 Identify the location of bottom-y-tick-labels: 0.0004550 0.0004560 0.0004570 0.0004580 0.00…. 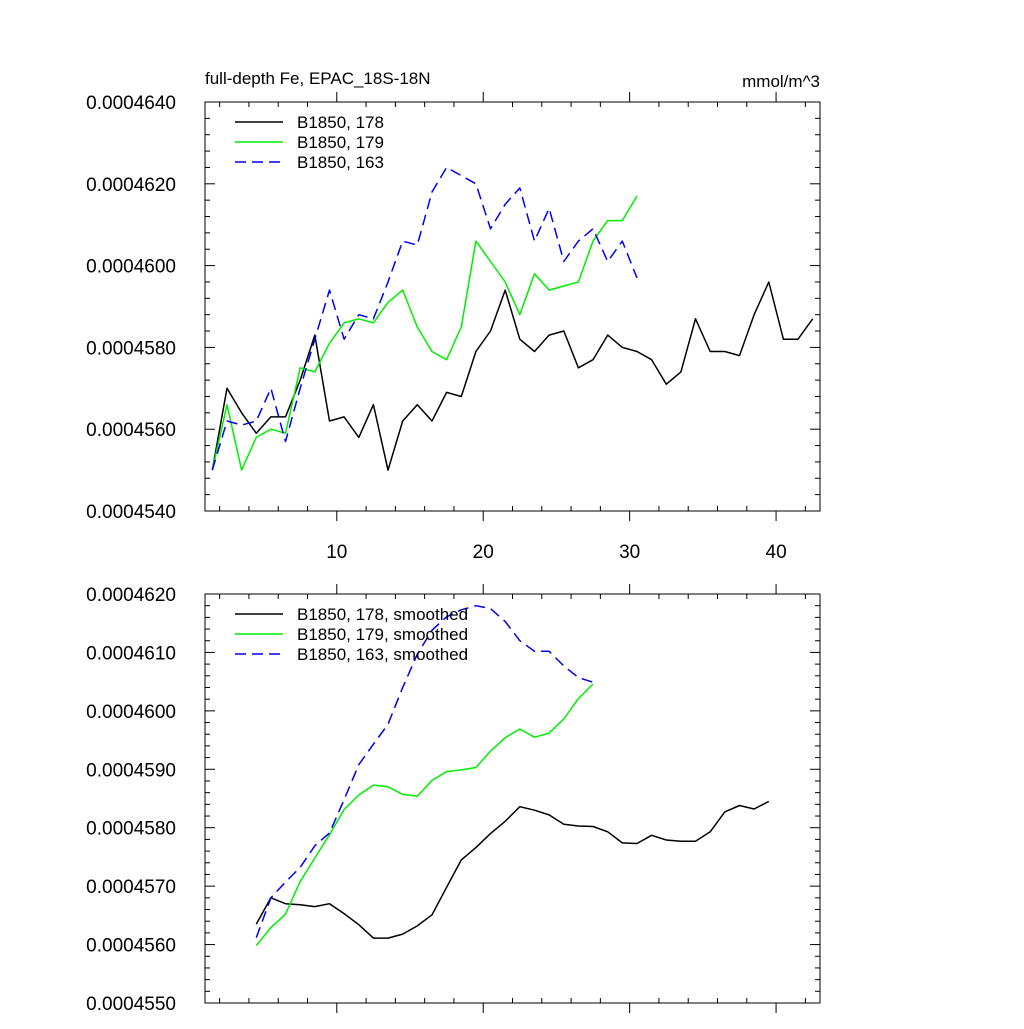
(131, 800).